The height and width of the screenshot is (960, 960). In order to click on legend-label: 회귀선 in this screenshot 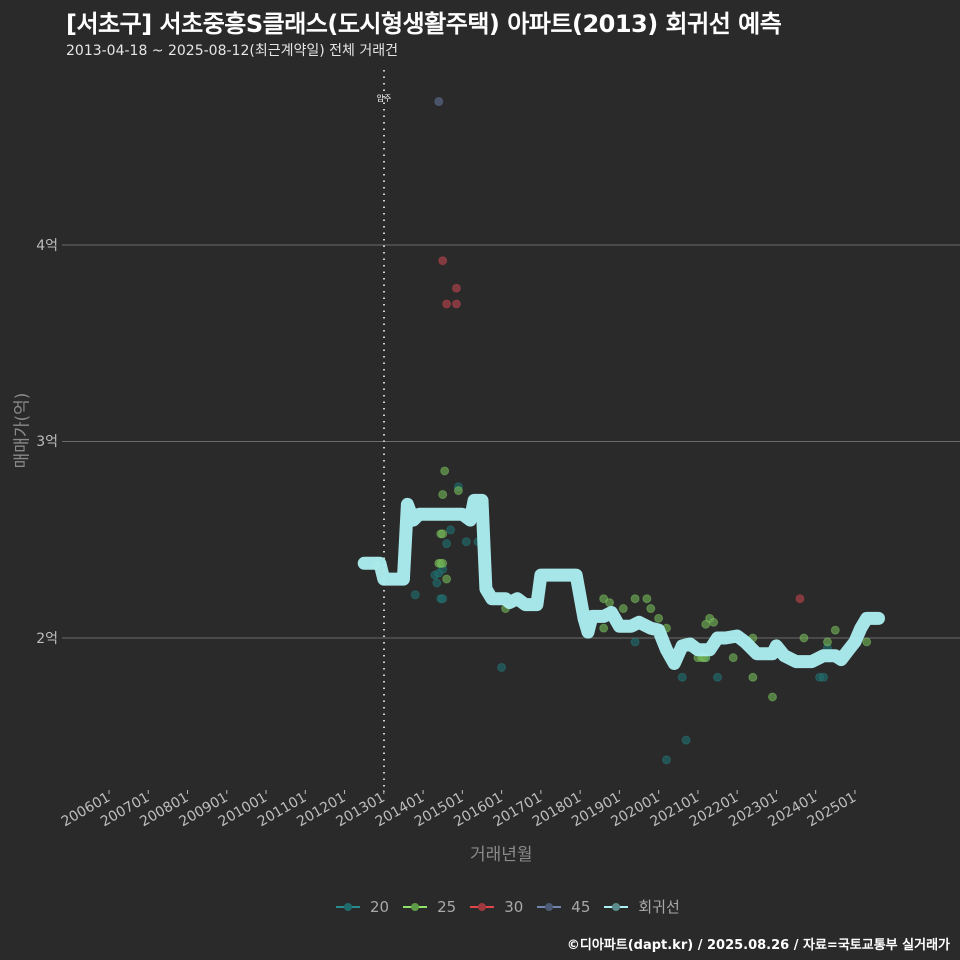, I will do `click(659, 907)`.